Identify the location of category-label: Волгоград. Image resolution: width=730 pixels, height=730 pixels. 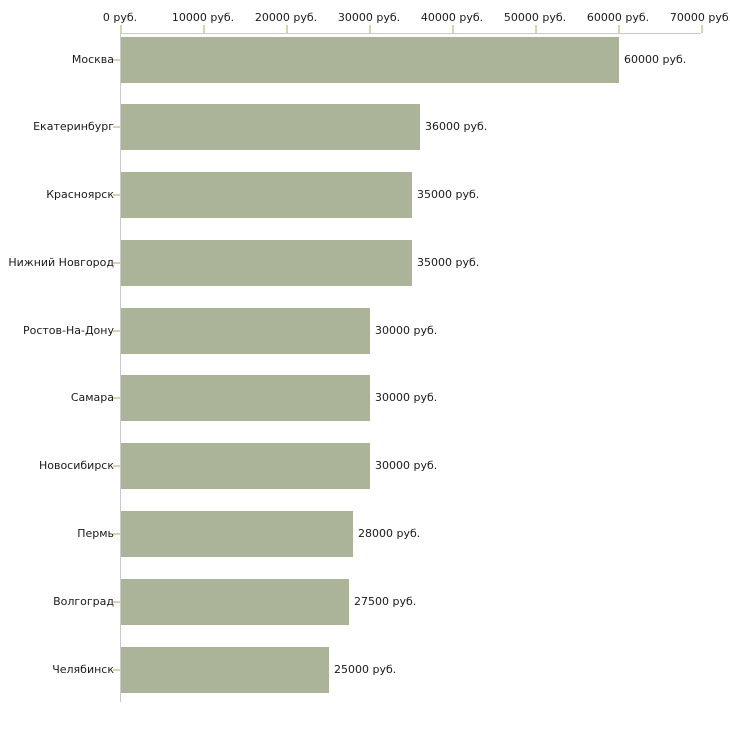
(83, 601).